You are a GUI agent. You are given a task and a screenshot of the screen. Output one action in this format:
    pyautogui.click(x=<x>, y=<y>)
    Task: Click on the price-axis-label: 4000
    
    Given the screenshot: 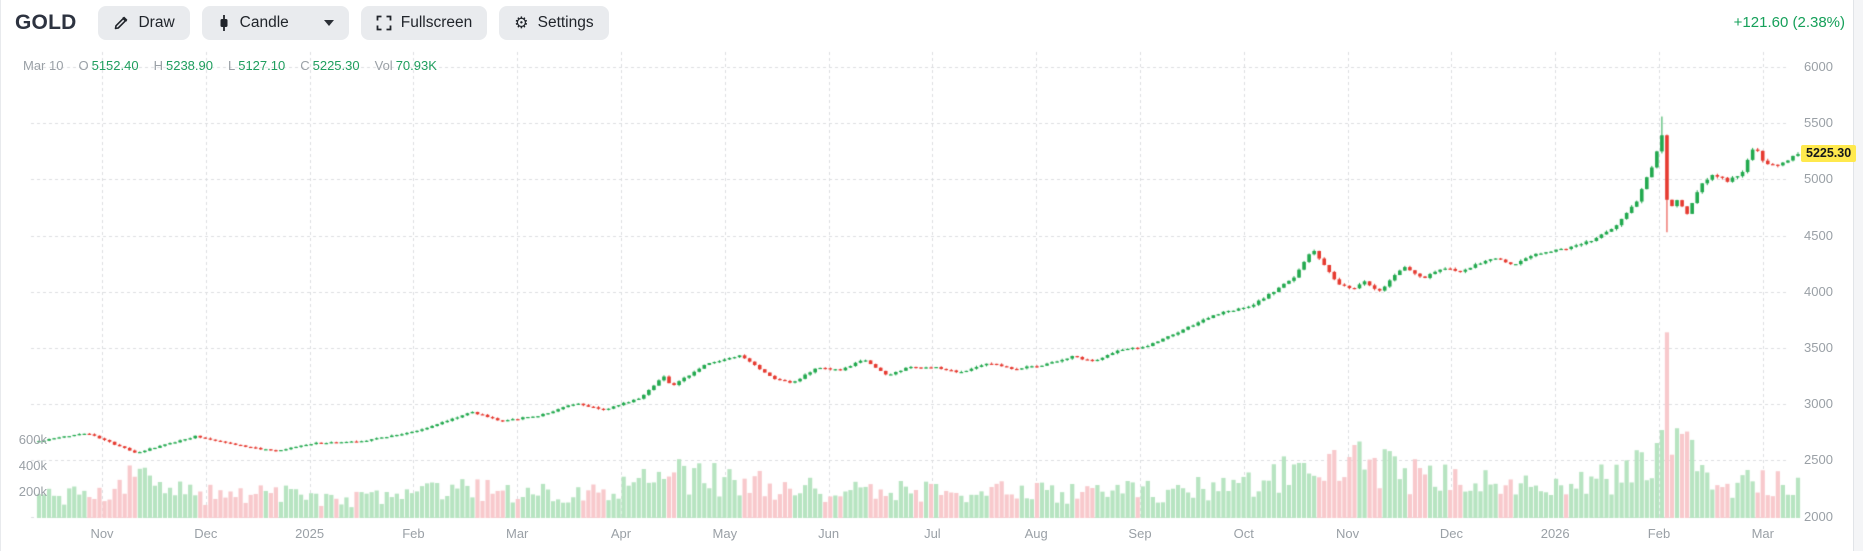 What is the action you would take?
    pyautogui.click(x=1818, y=291)
    